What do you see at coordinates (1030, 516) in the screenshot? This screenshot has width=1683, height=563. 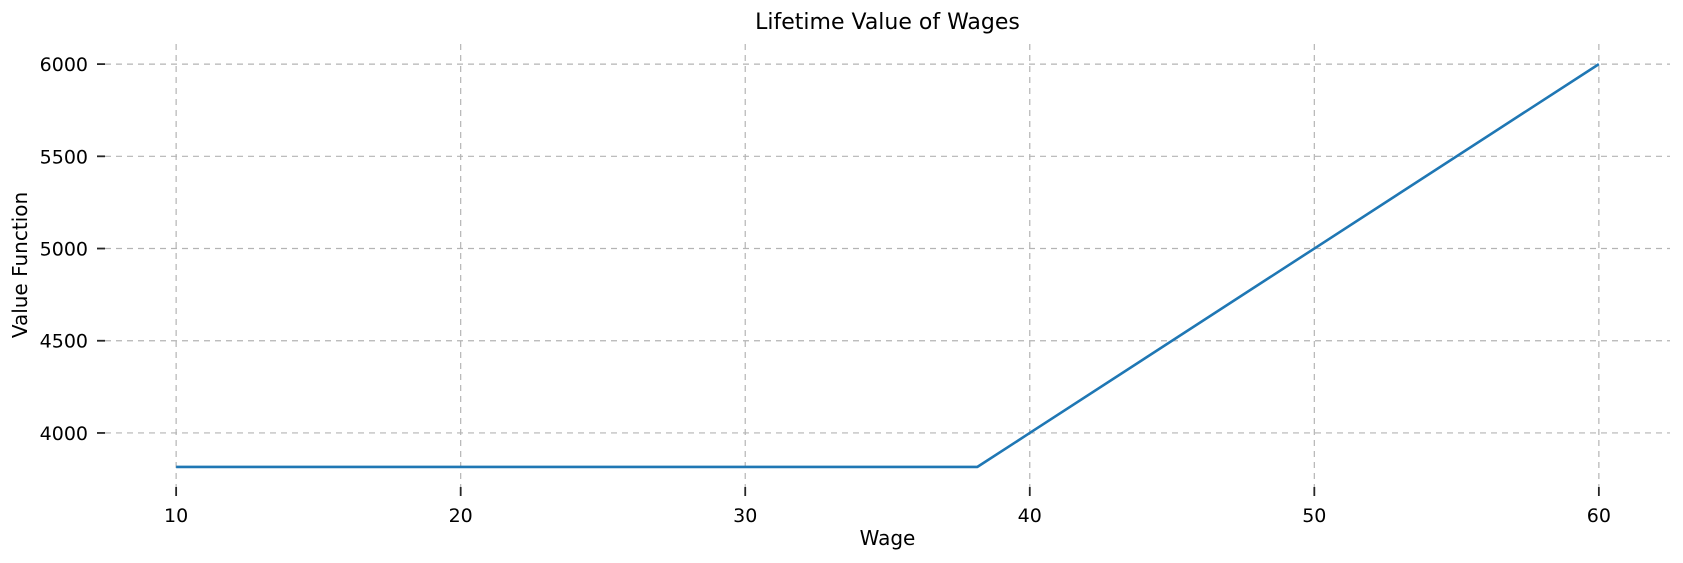 I see `x-tick-label: 40` at bounding box center [1030, 516].